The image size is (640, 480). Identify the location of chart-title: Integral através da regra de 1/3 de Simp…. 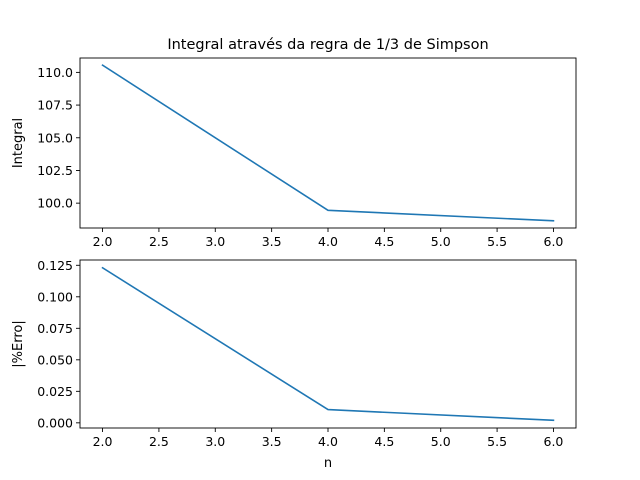
(327, 45).